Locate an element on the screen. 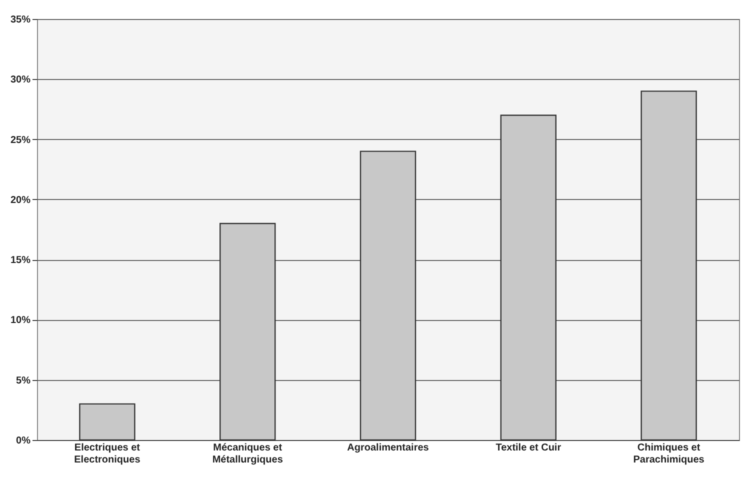 The height and width of the screenshot is (478, 753). x-tick-label: Agroalimentaires is located at coordinates (388, 448).